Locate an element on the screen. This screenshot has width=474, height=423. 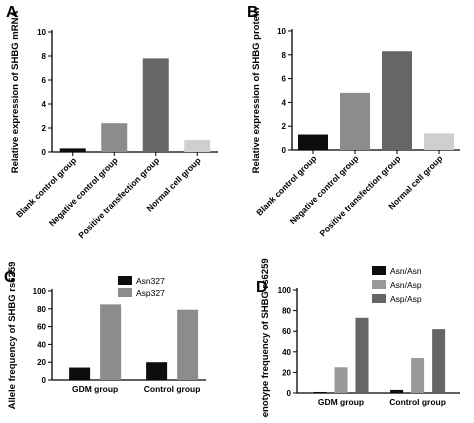
legend-label: Asp/Asp is located at coordinates (406, 299).